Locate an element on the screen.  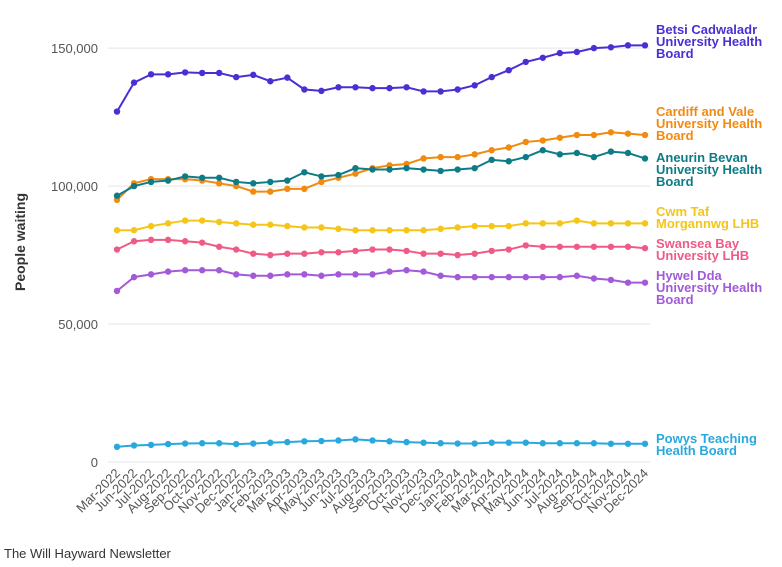
series-label: Aneurin Bevan University Health Board is located at coordinates (709, 169).